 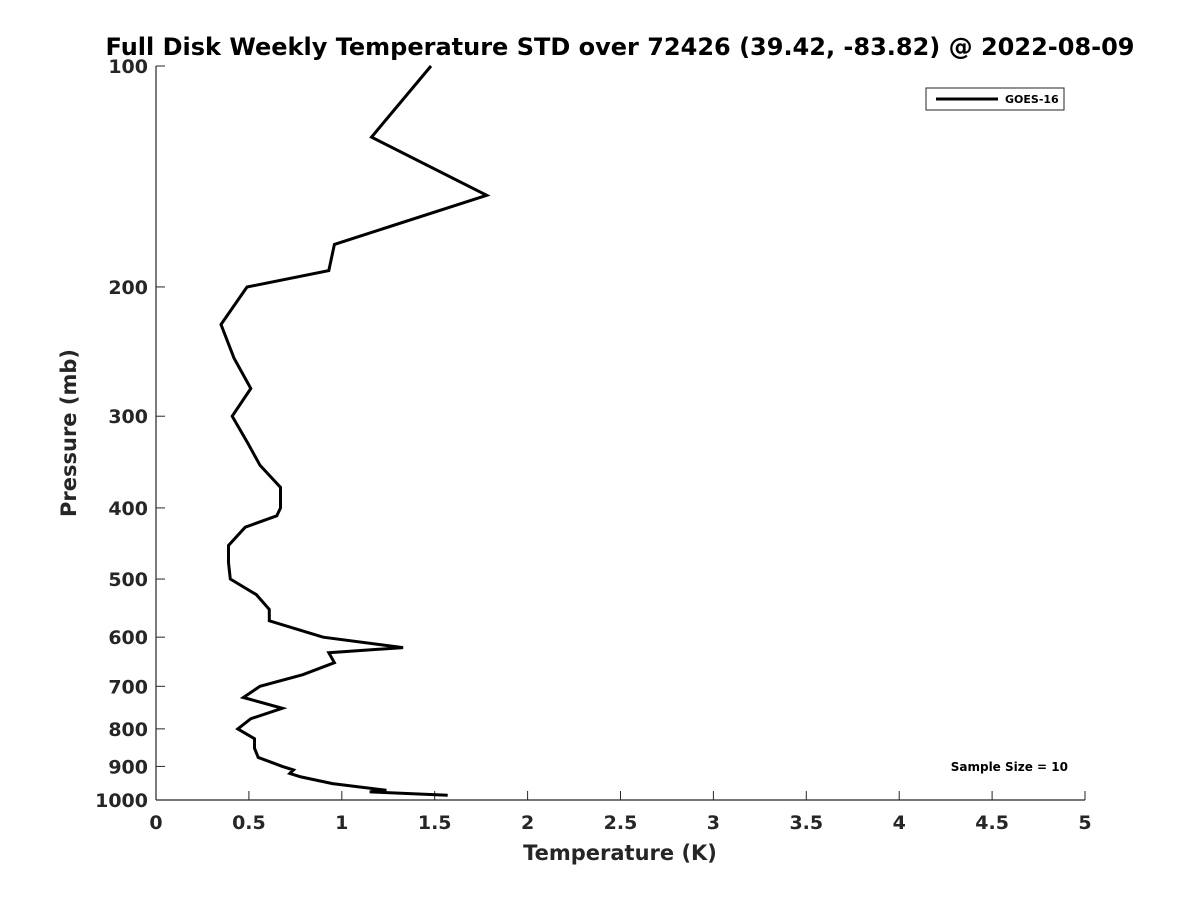 What do you see at coordinates (806, 823) in the screenshot?
I see `x-tick-label: 3.5` at bounding box center [806, 823].